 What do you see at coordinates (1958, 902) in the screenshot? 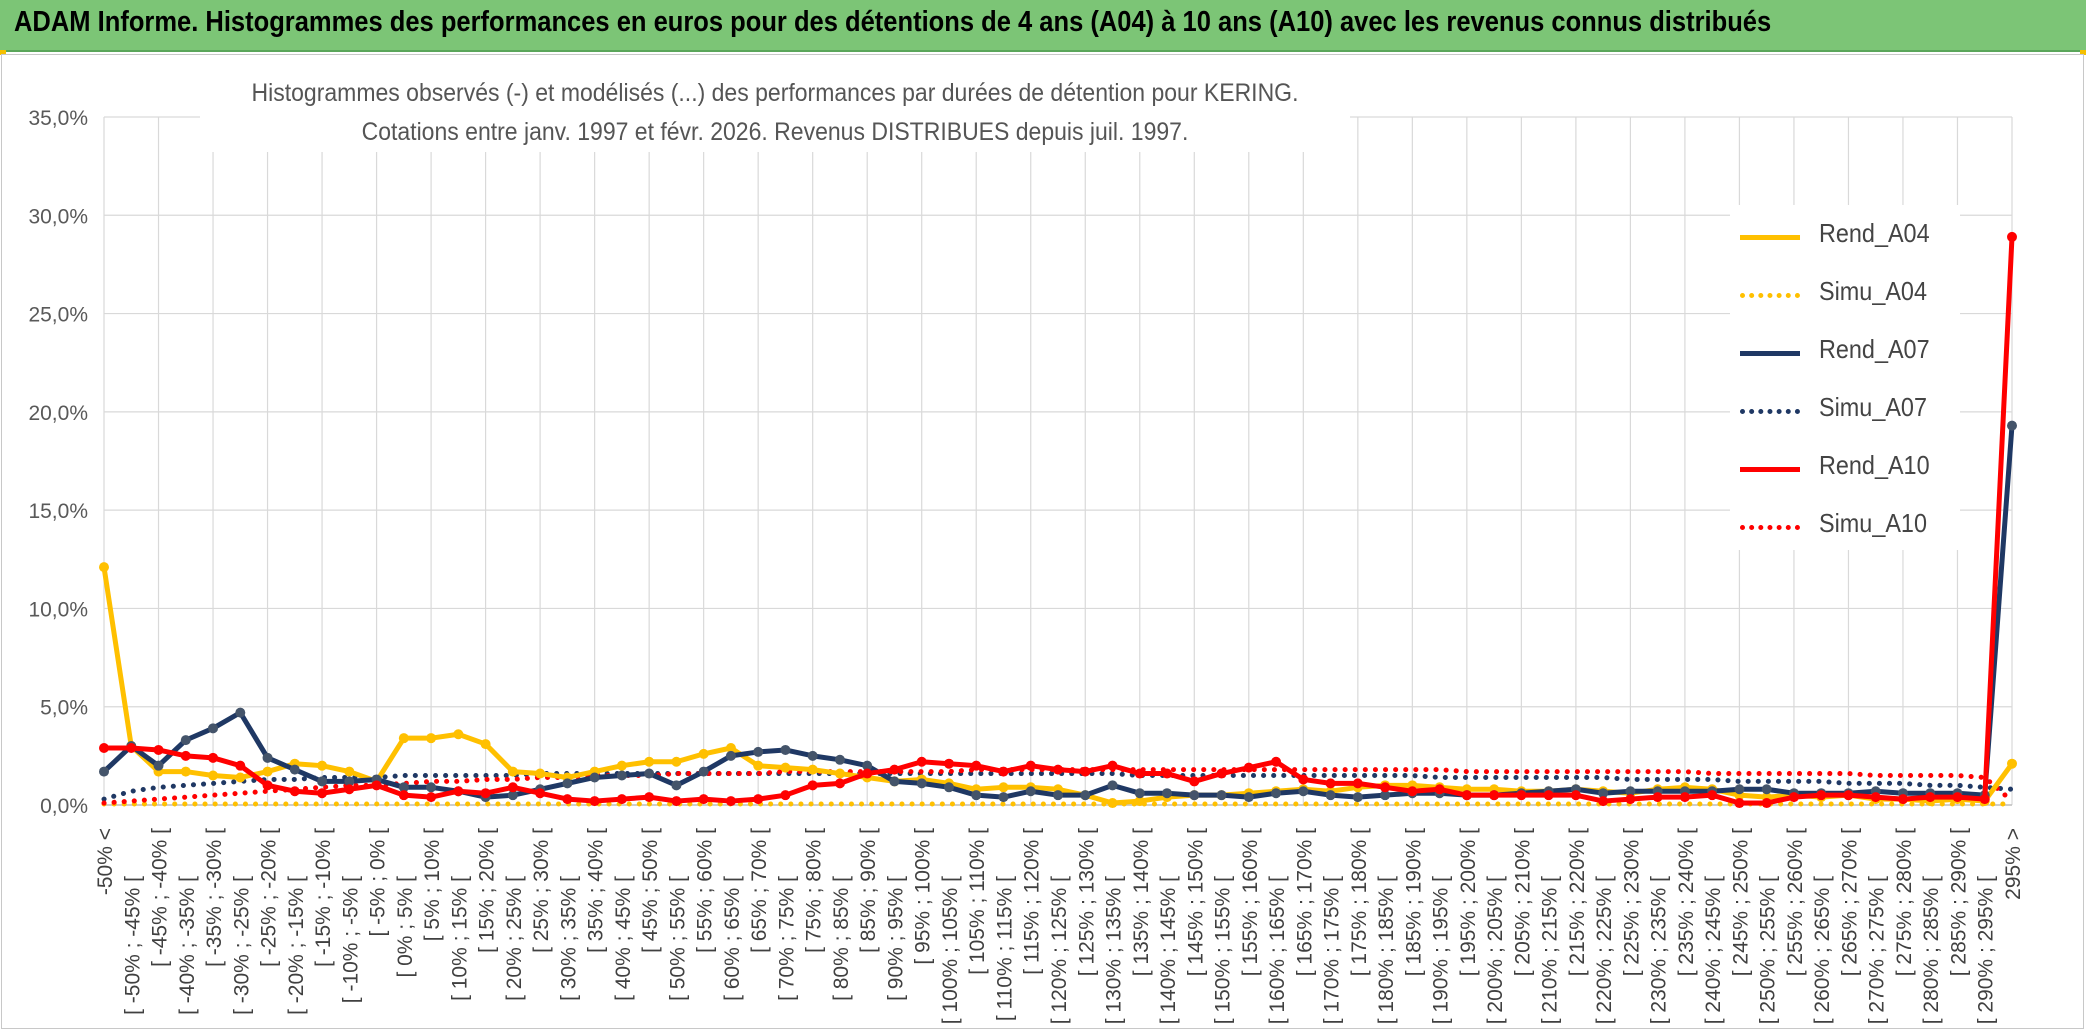
I see `x-tick-label: [ 285% ; 290% [` at bounding box center [1958, 902].